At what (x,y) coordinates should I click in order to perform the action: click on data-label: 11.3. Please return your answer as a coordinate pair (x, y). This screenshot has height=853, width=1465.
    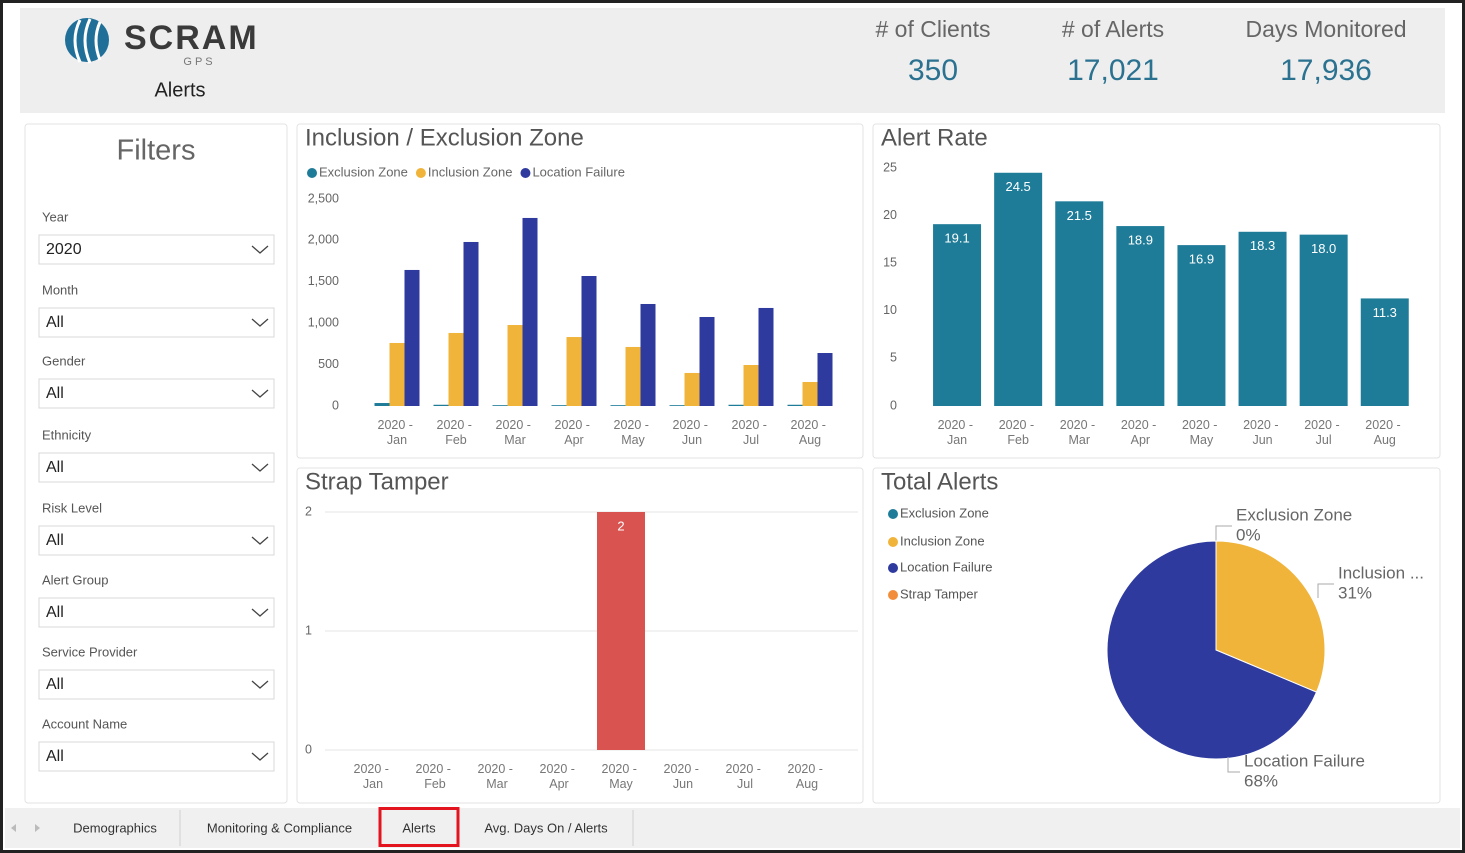
    Looking at the image, I should click on (1385, 312).